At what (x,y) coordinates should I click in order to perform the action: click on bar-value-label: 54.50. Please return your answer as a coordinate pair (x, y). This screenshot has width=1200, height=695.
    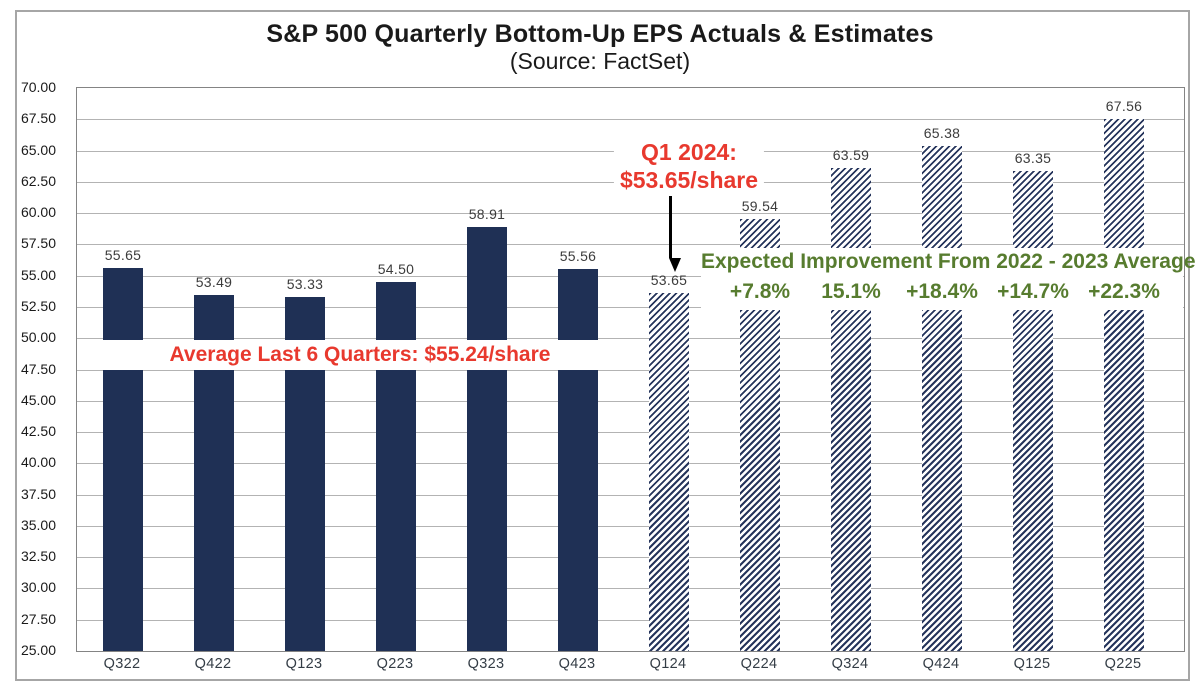
    Looking at the image, I should click on (396, 268).